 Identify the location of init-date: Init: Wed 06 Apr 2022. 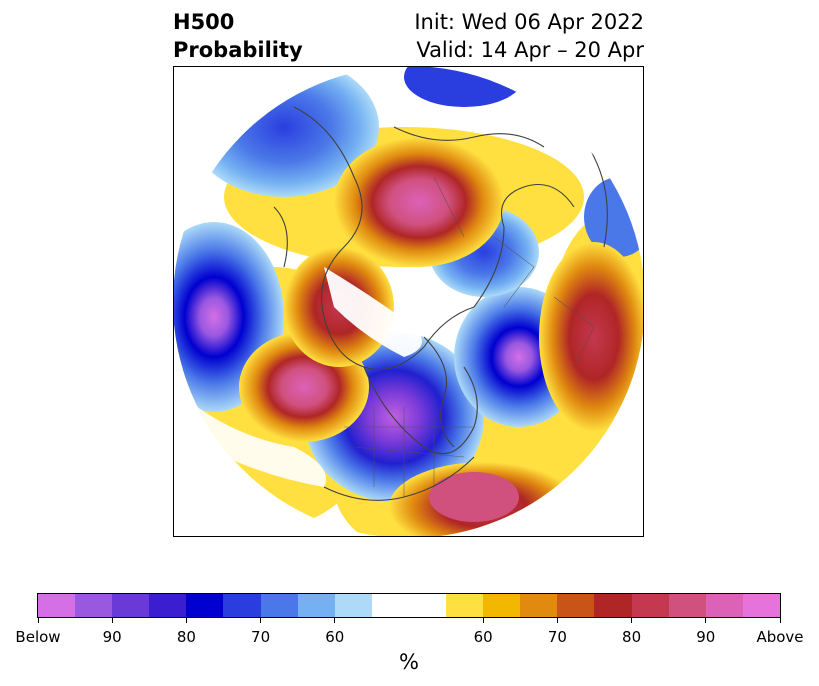
(529, 22).